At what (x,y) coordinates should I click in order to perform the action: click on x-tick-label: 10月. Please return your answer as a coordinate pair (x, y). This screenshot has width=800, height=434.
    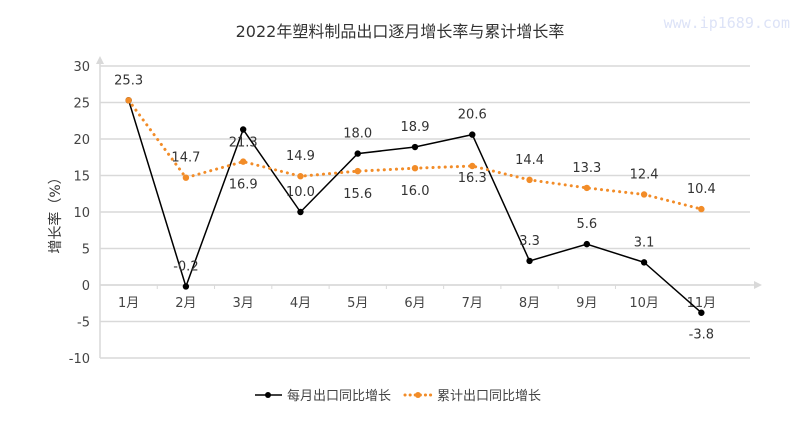
    Looking at the image, I should click on (644, 303).